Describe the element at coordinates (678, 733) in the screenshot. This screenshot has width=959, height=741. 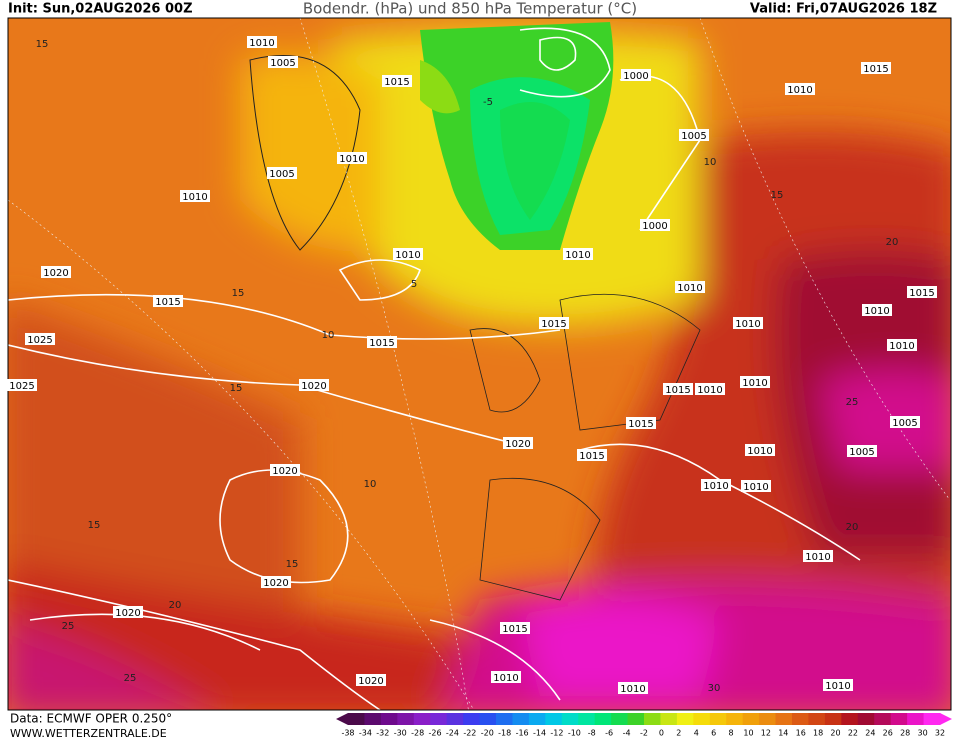
I see `colorbar-label: 2` at that location.